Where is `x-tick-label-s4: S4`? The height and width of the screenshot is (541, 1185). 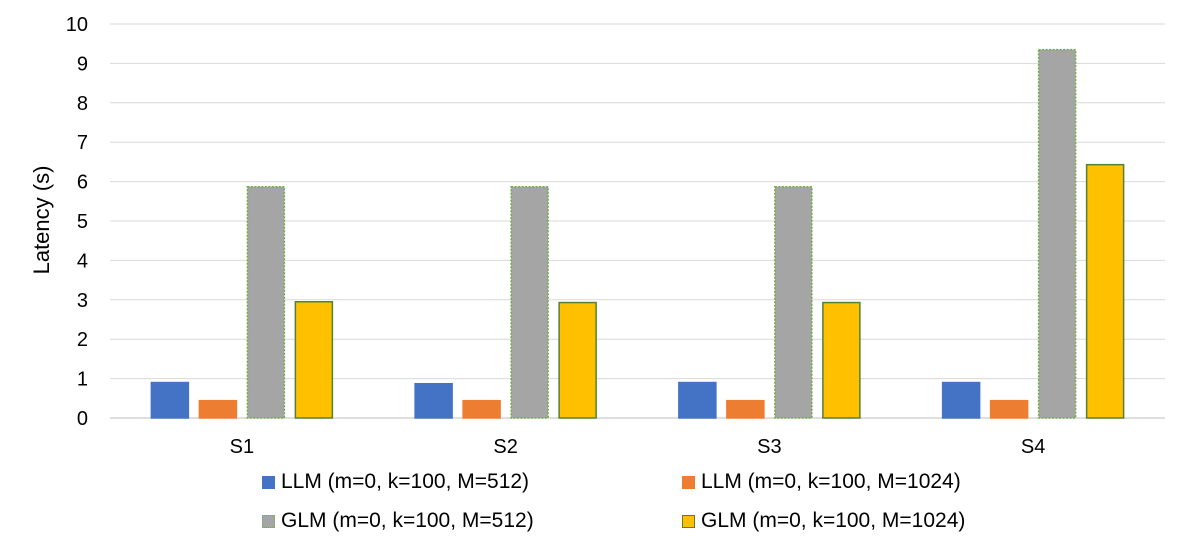
x-tick-label-s4: S4 is located at coordinates (1033, 447).